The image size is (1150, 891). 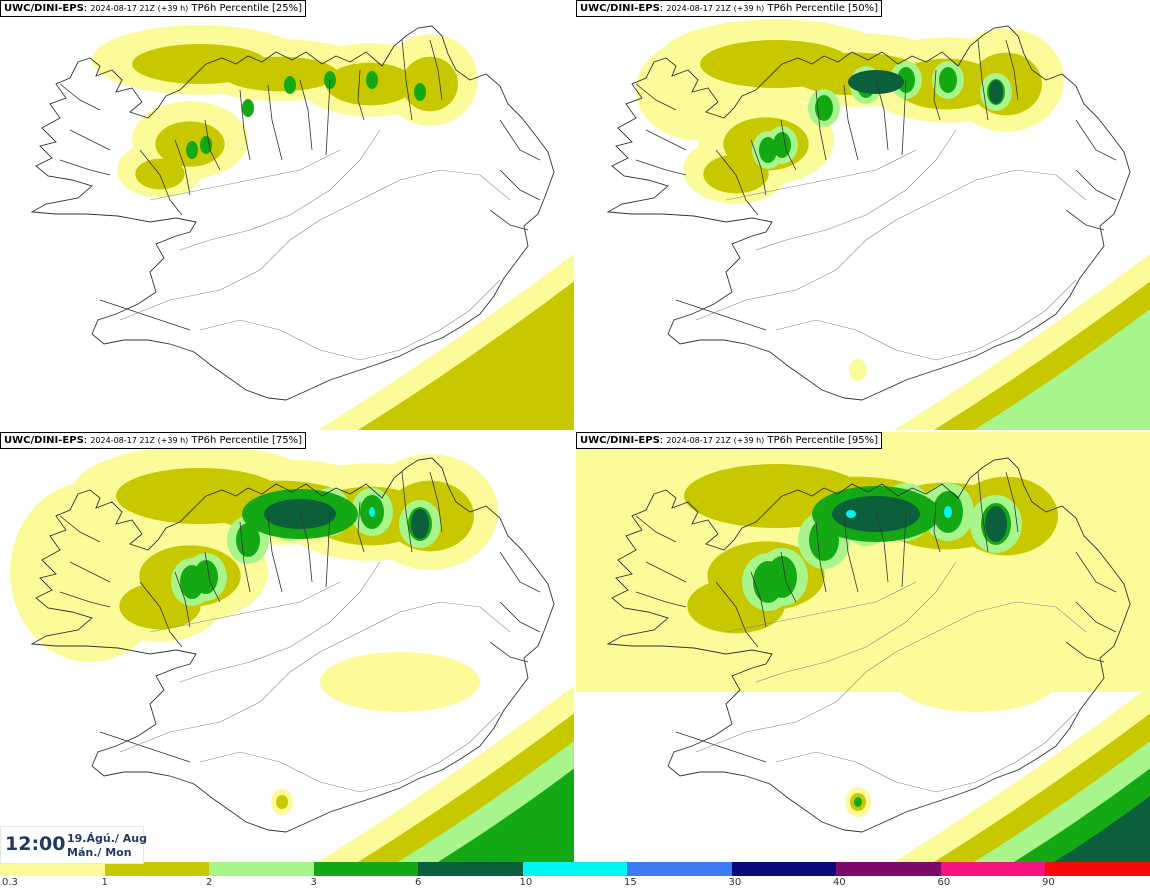 What do you see at coordinates (735, 882) in the screenshot?
I see `legend-tick-label: 30` at bounding box center [735, 882].